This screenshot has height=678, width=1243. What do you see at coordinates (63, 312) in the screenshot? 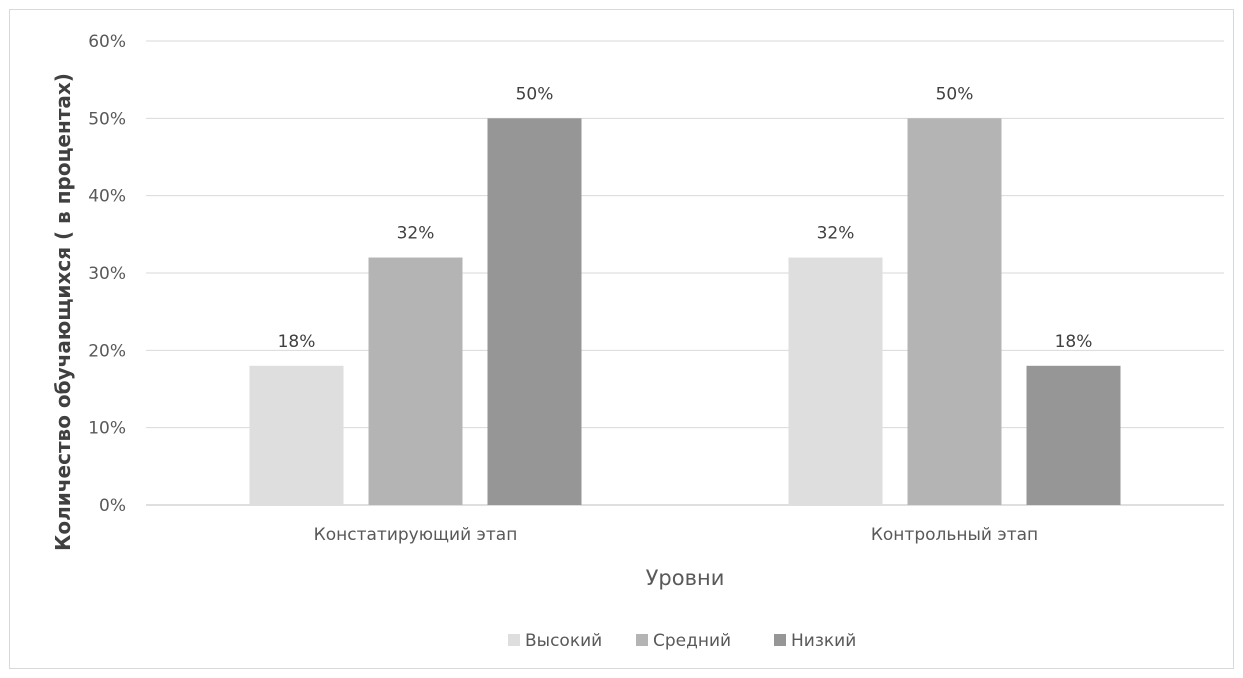
I see `y-axis-title: Количество обучающихся ( в процентах)` at bounding box center [63, 312].